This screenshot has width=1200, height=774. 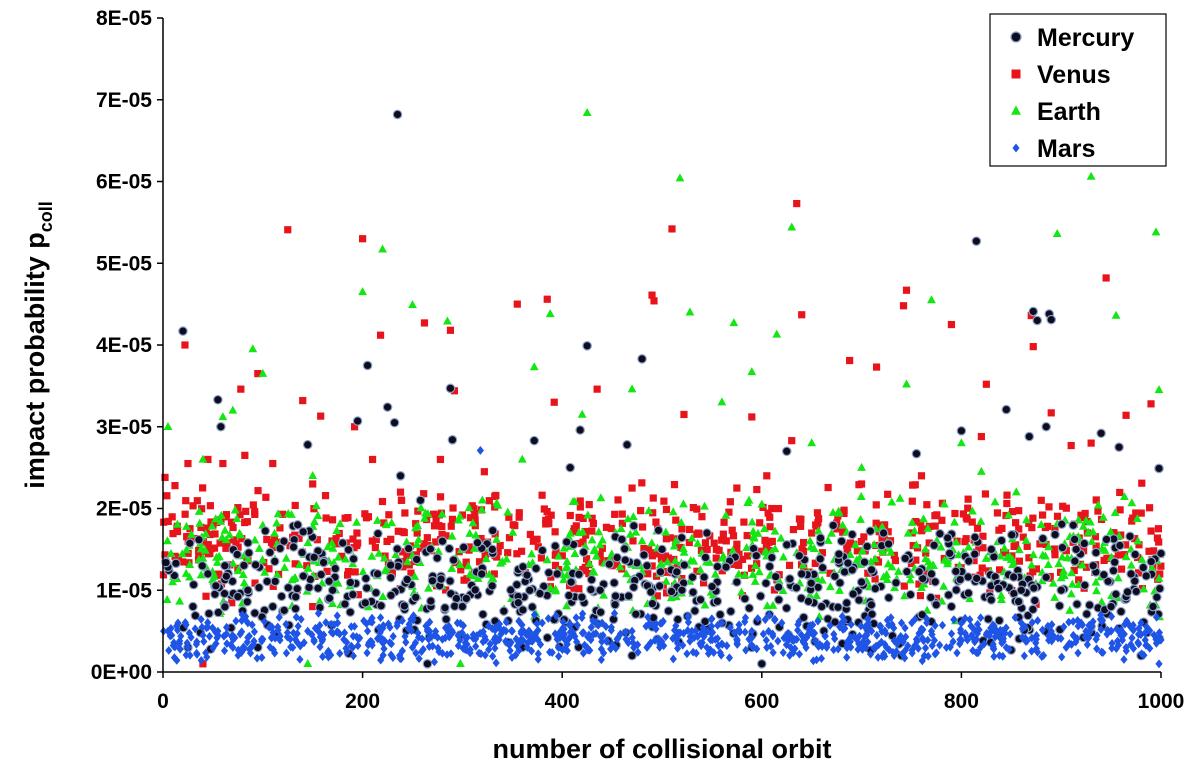 I want to click on legend-item-mars: Mars, so click(x=1053, y=149).